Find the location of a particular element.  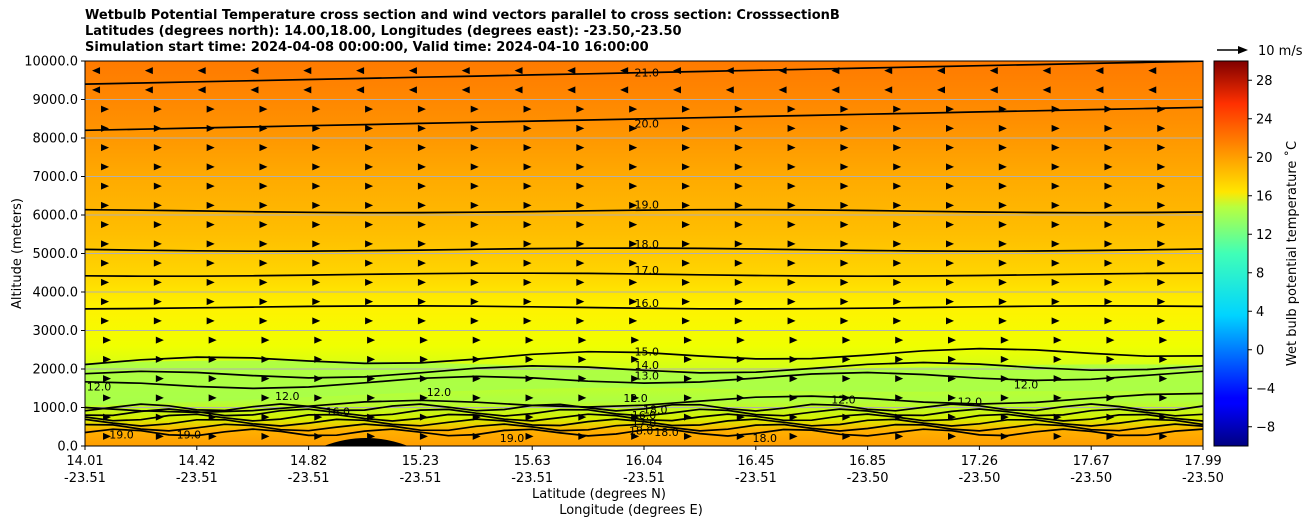

contour-20.0 is located at coordinates (644, 119).